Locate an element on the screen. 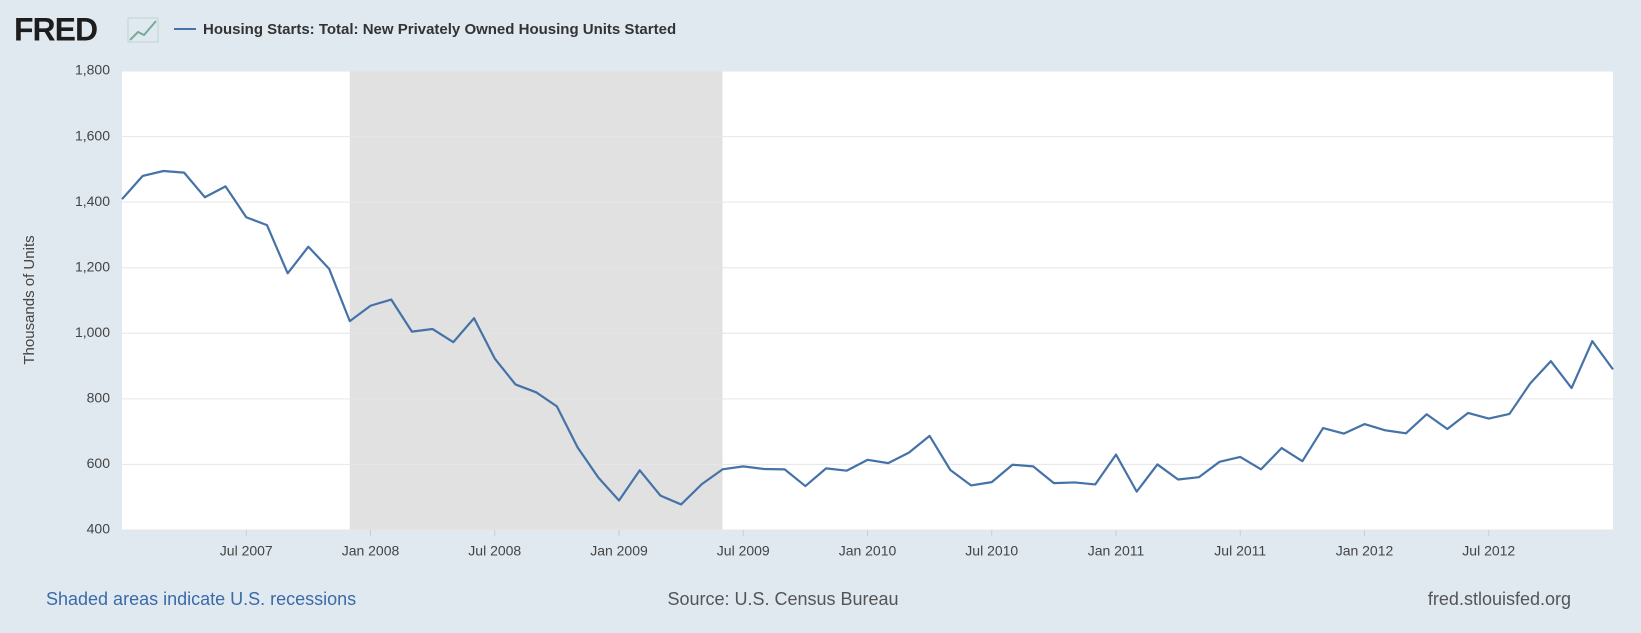  x-tick-label: Jan 2008 is located at coordinates (371, 551).